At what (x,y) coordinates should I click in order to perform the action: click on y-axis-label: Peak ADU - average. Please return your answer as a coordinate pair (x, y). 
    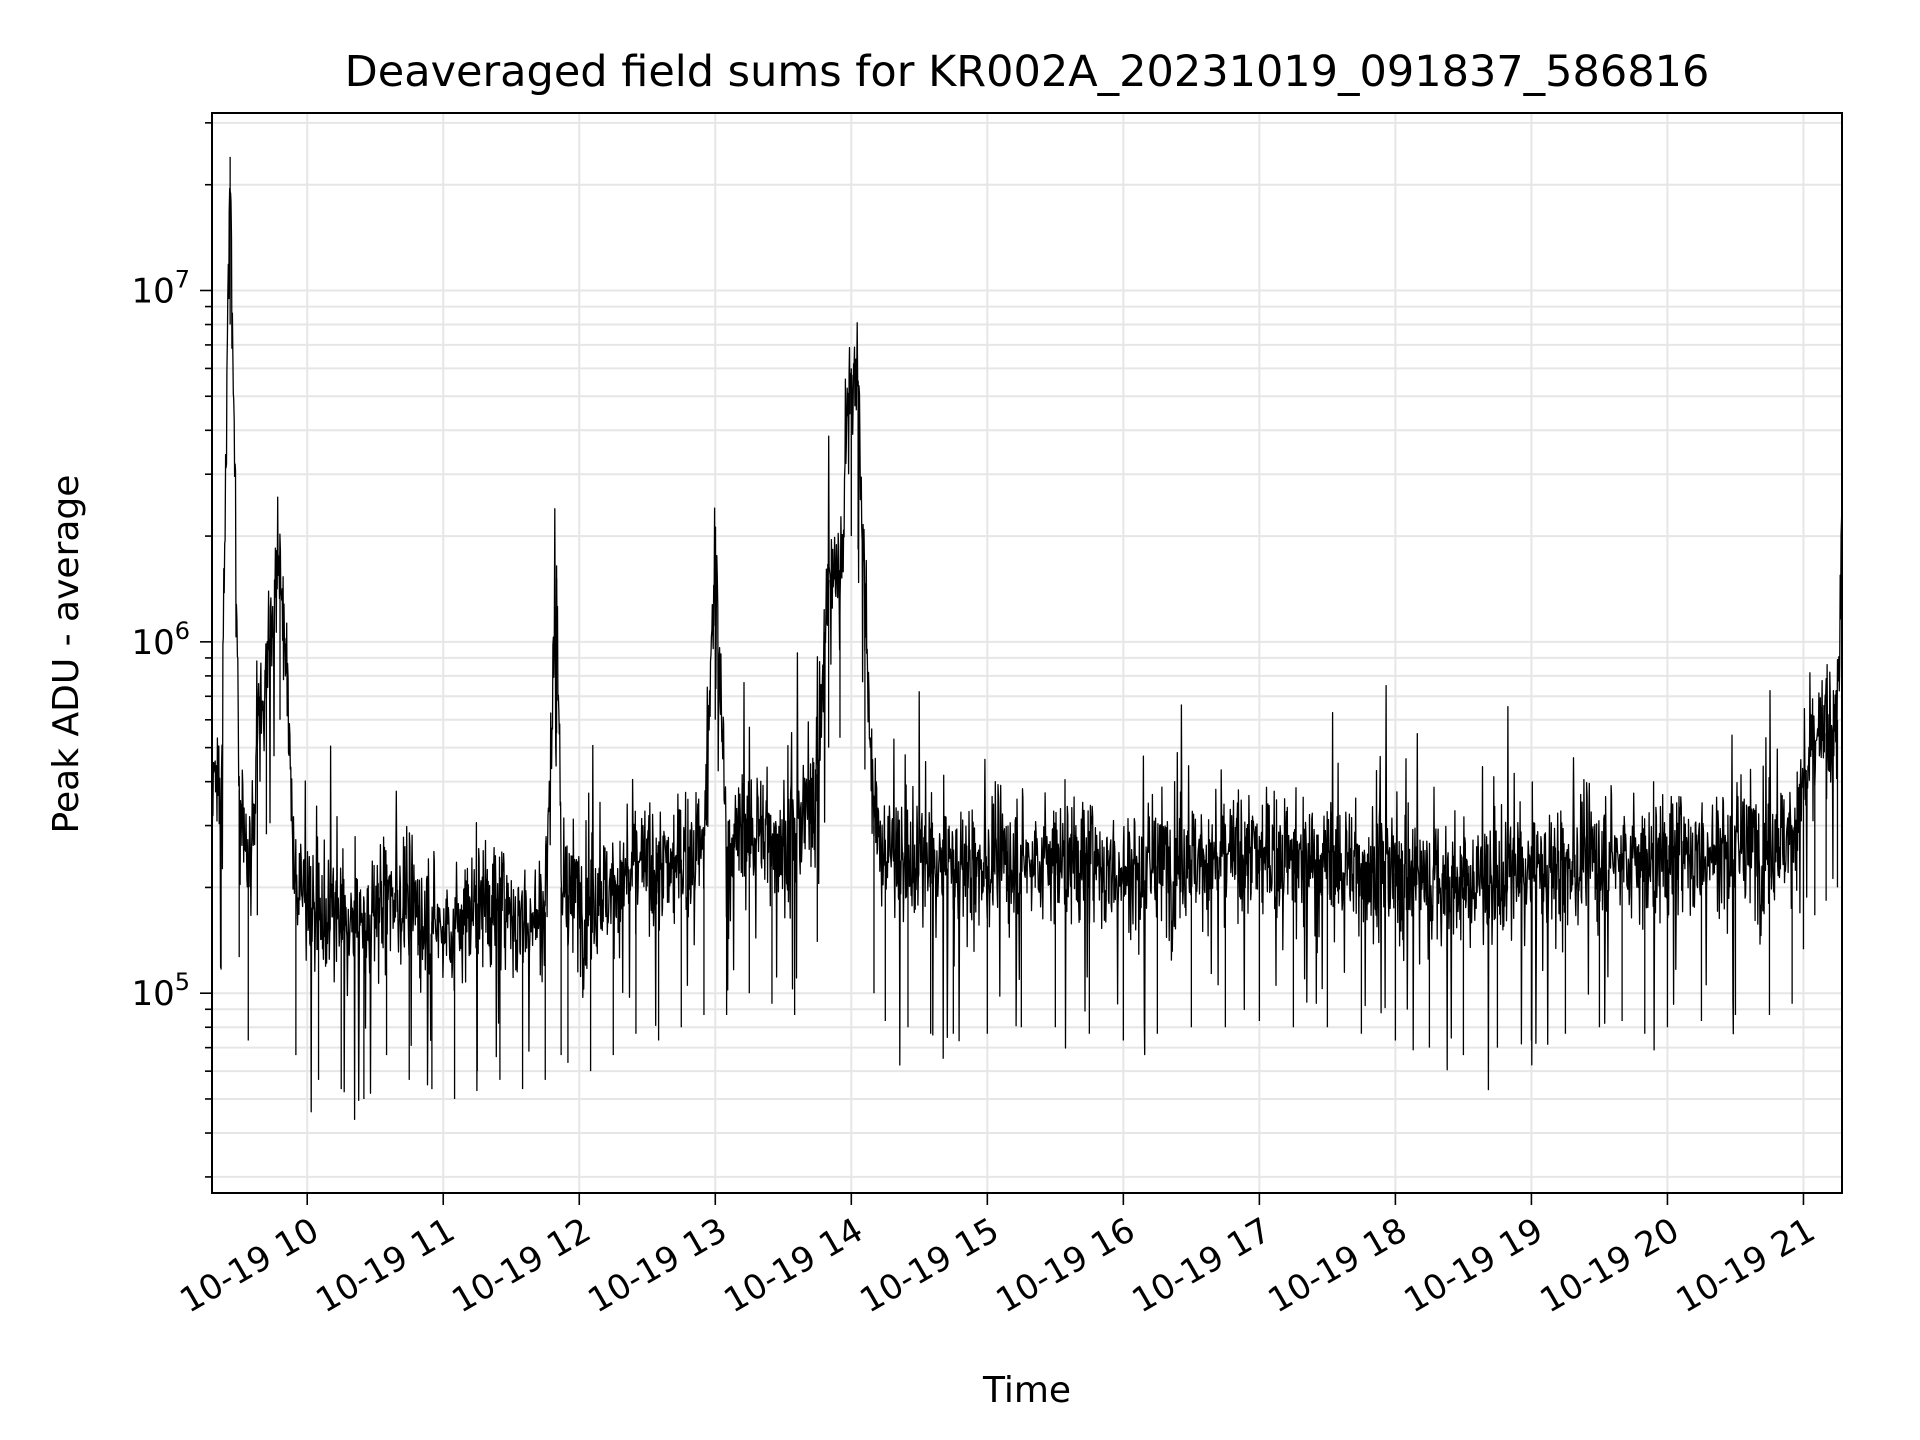
    Looking at the image, I should click on (66, 654).